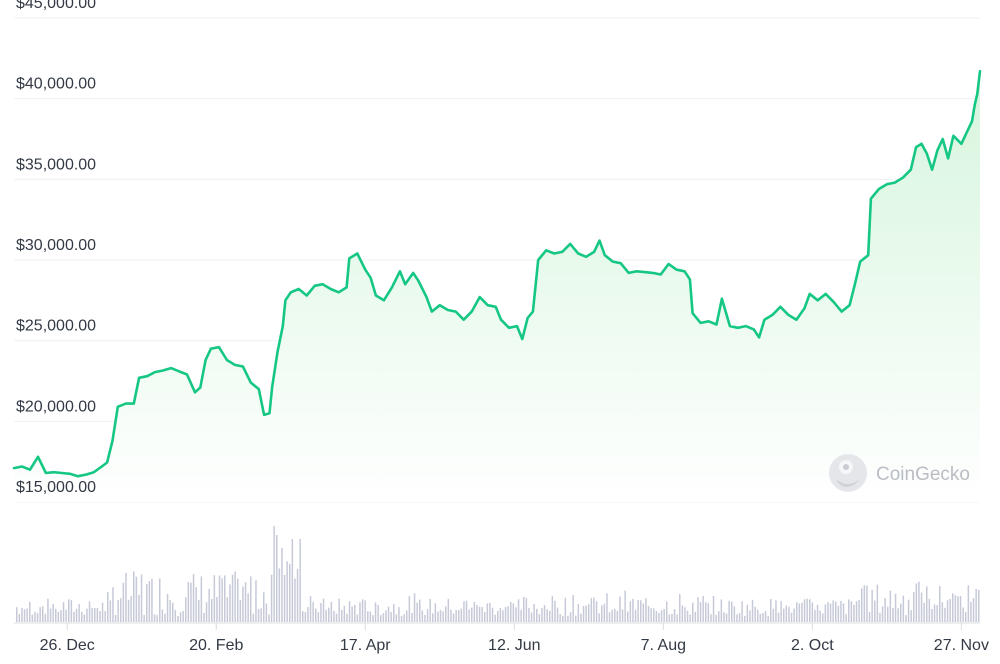 This screenshot has height=664, width=1000. What do you see at coordinates (923, 474) in the screenshot?
I see `watermark-text: CoinGecko` at bounding box center [923, 474].